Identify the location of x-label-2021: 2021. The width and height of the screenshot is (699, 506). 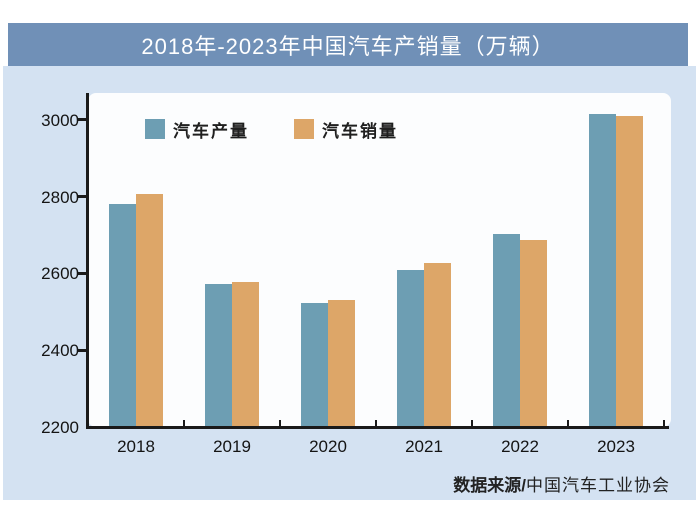
(424, 446).